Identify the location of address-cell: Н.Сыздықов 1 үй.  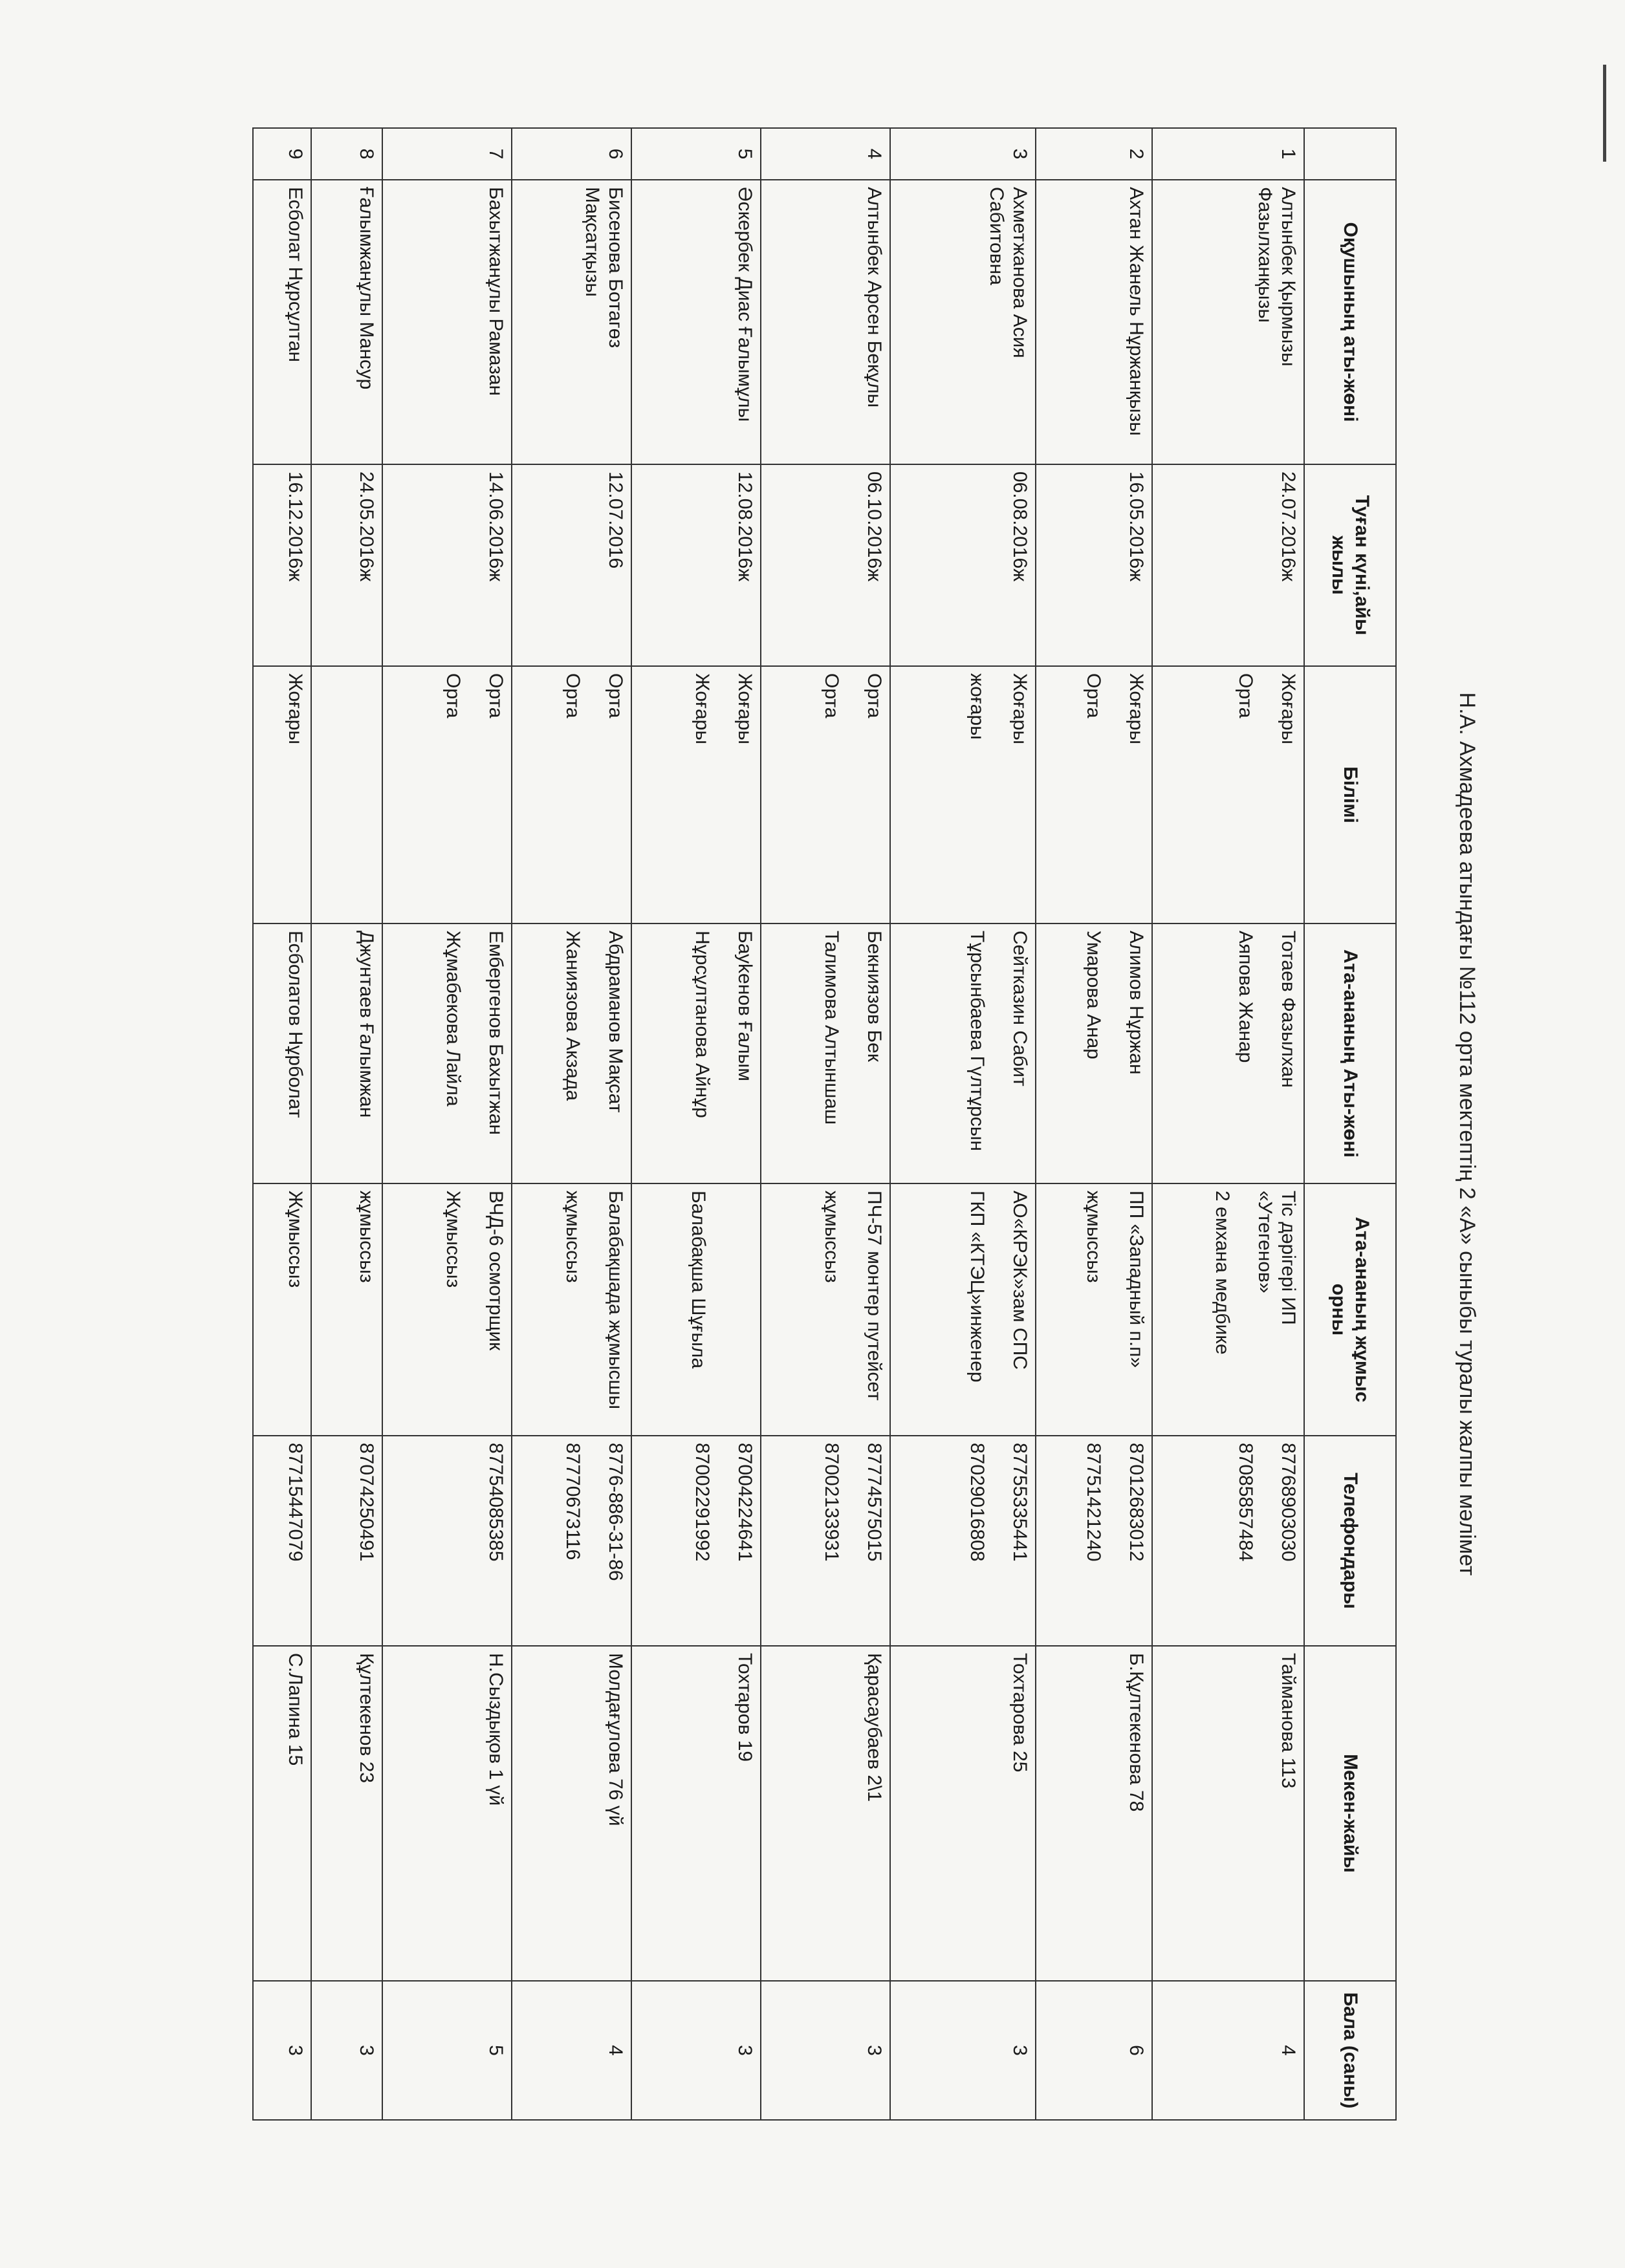
(447, 1813).